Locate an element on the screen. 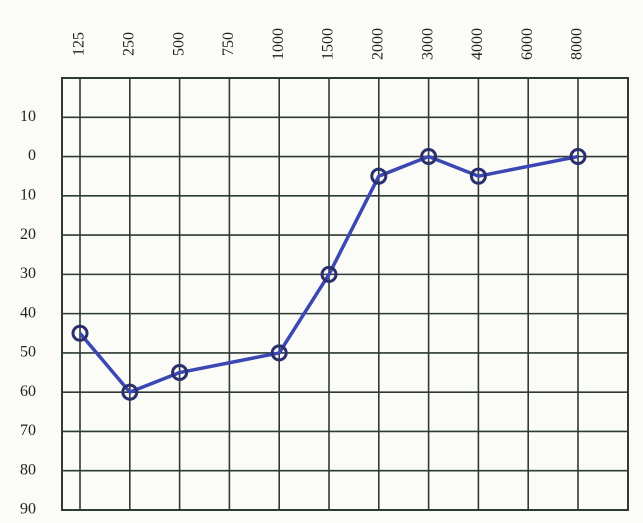  x-tick-label: 125 is located at coordinates (79, 44).